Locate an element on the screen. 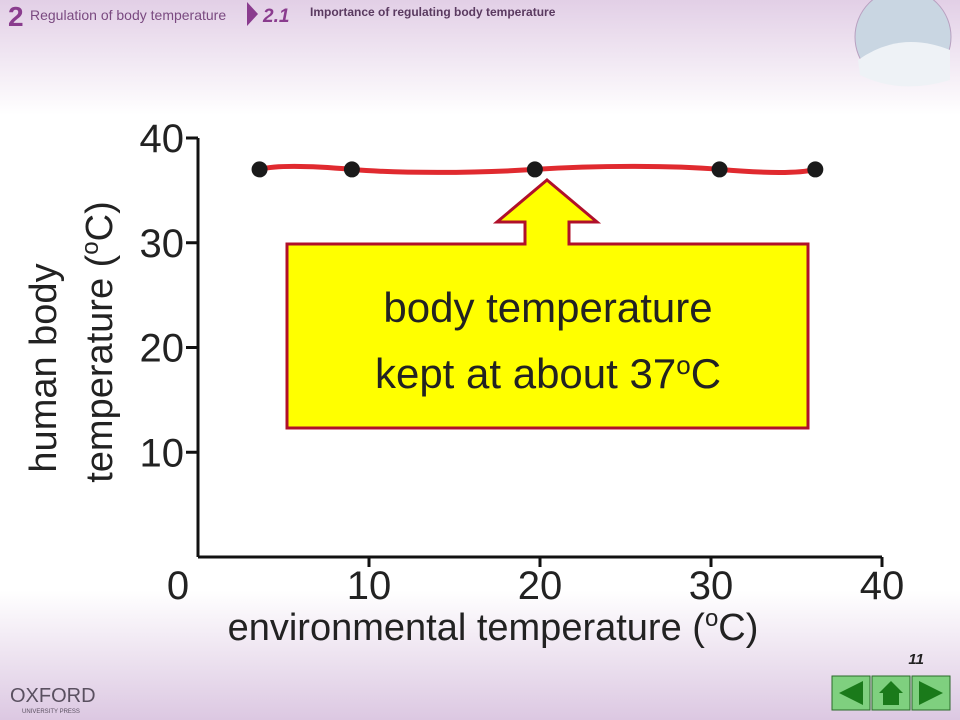 Image resolution: width=960 pixels, height=720 pixels. y-axis-label: human body is located at coordinates (44, 367).